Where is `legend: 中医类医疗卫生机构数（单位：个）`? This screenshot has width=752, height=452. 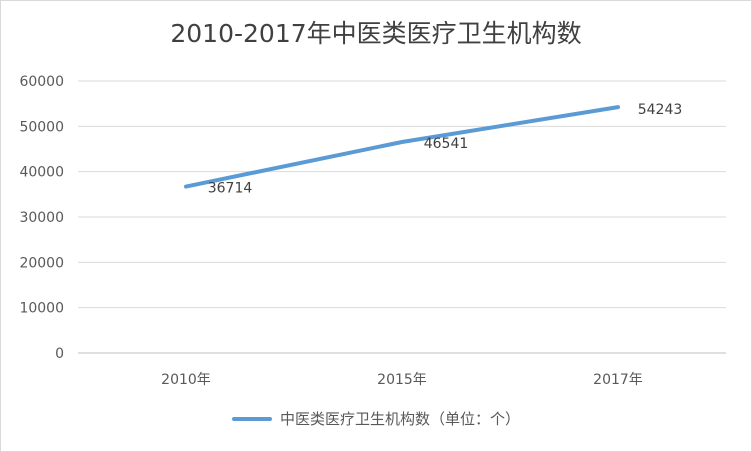 legend: 中医类医疗卫生机构数（单位：个） is located at coordinates (376, 418).